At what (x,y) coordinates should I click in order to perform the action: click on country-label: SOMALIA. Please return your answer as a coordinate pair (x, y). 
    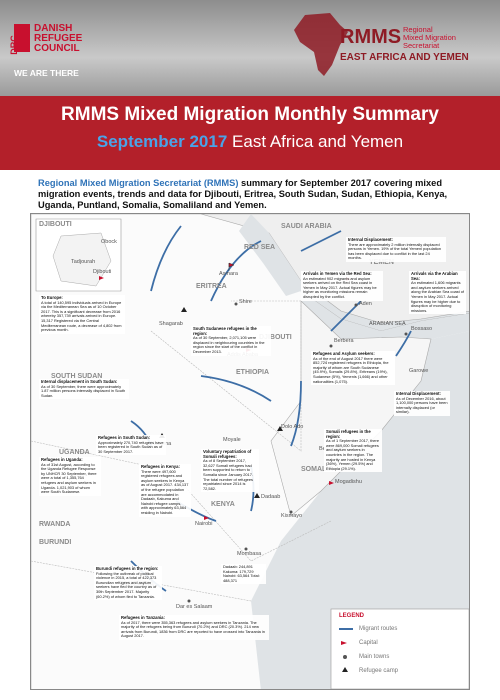
    Looking at the image, I should click on (317, 469).